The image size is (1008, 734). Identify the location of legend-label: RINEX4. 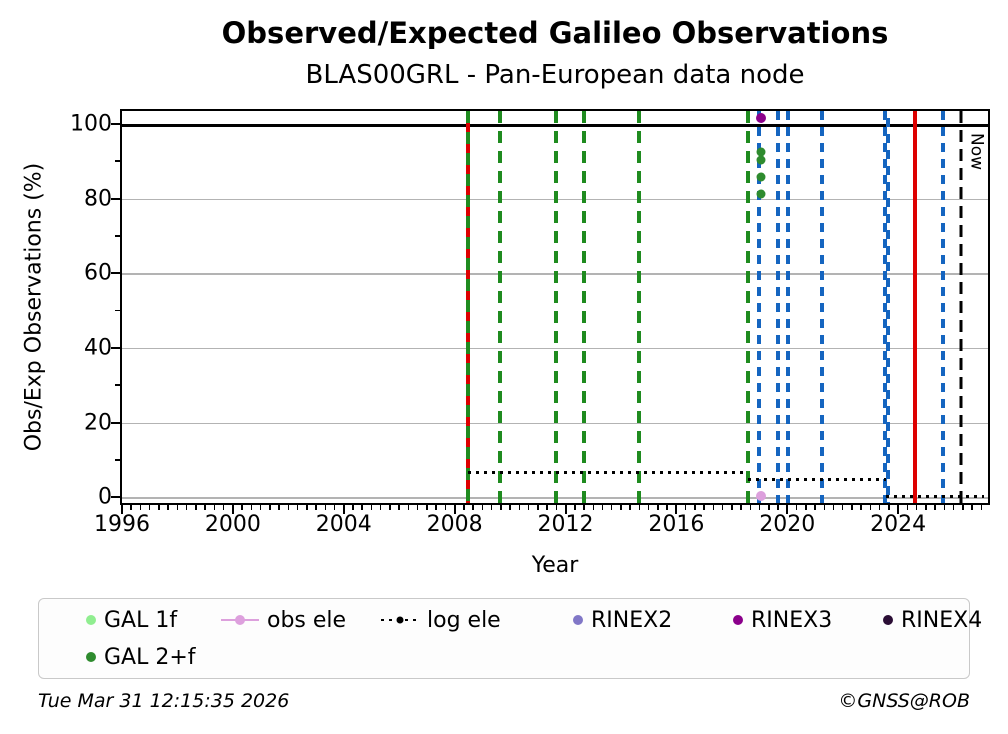
(942, 620).